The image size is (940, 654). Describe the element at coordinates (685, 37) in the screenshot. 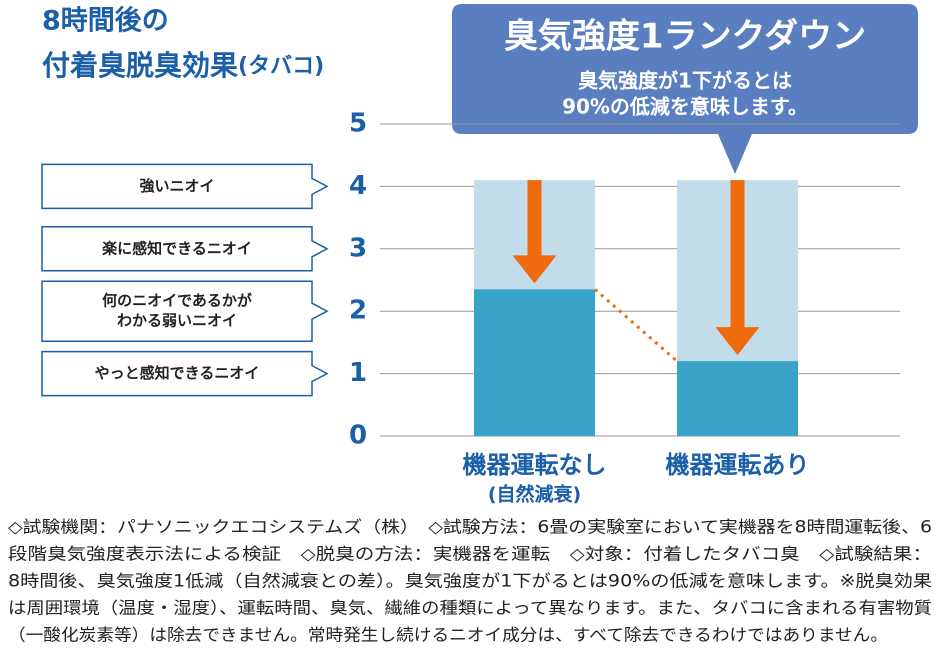

I see `callout-title: 臭気強度1ランクダウン` at that location.